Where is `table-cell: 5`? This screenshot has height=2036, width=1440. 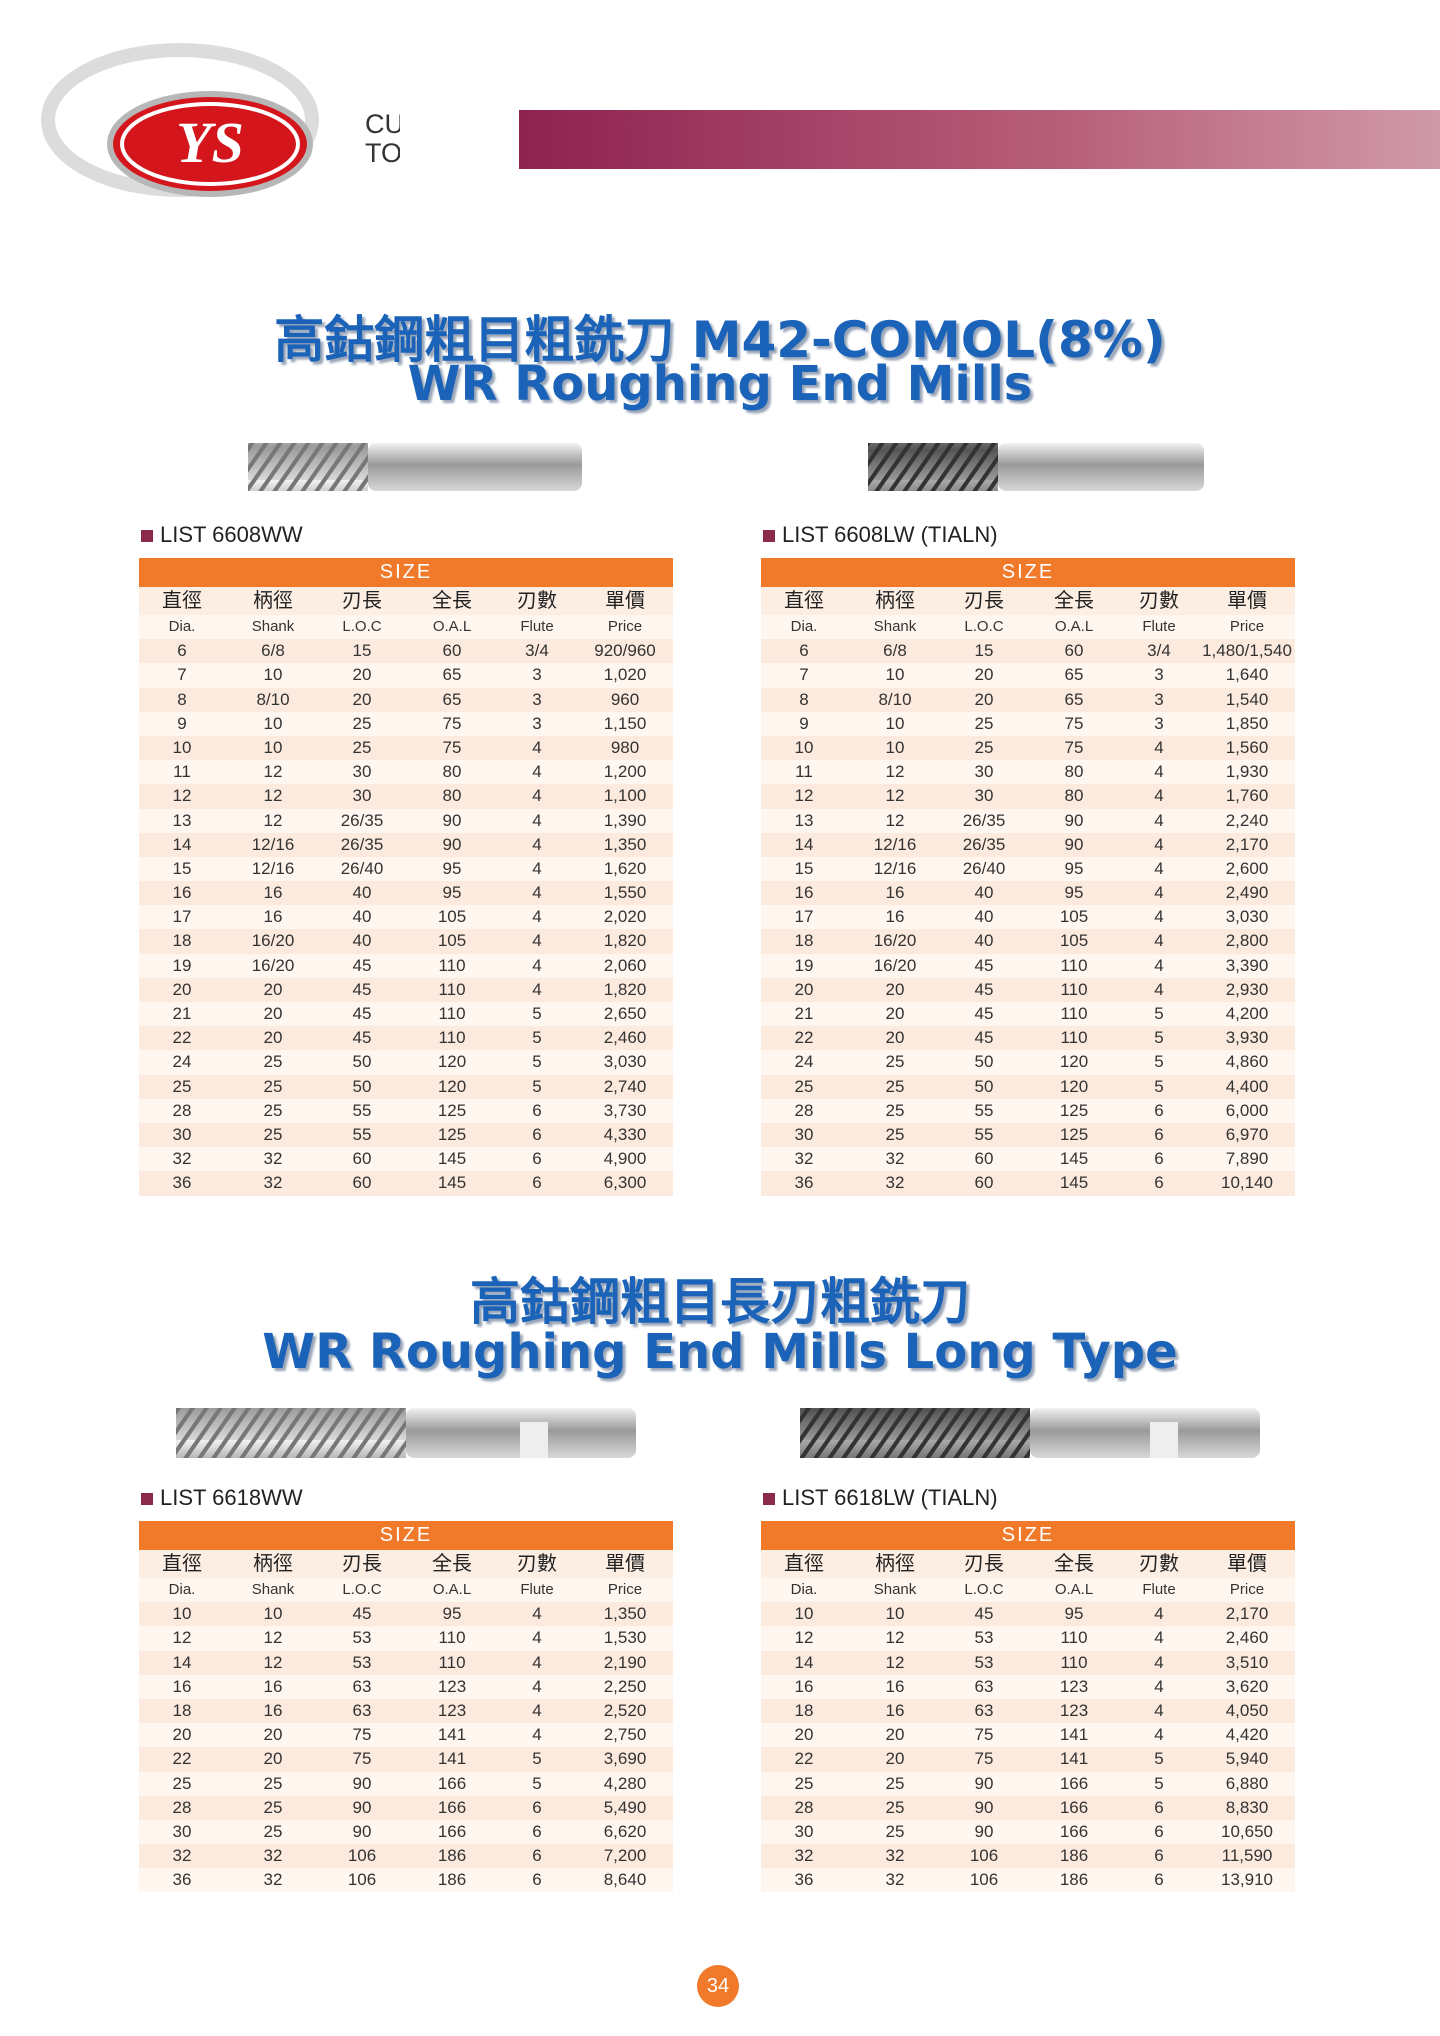
table-cell: 5 is located at coordinates (537, 1038).